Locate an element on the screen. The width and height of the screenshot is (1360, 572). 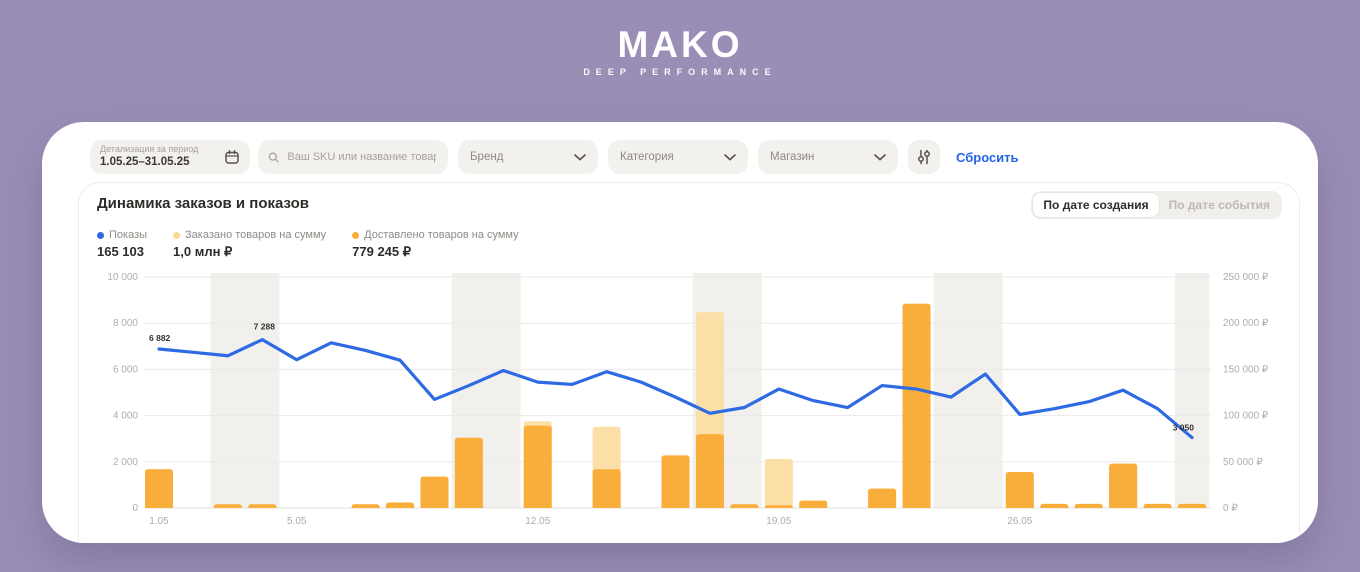
svg-text: 12.05 is located at coordinates (537, 521).